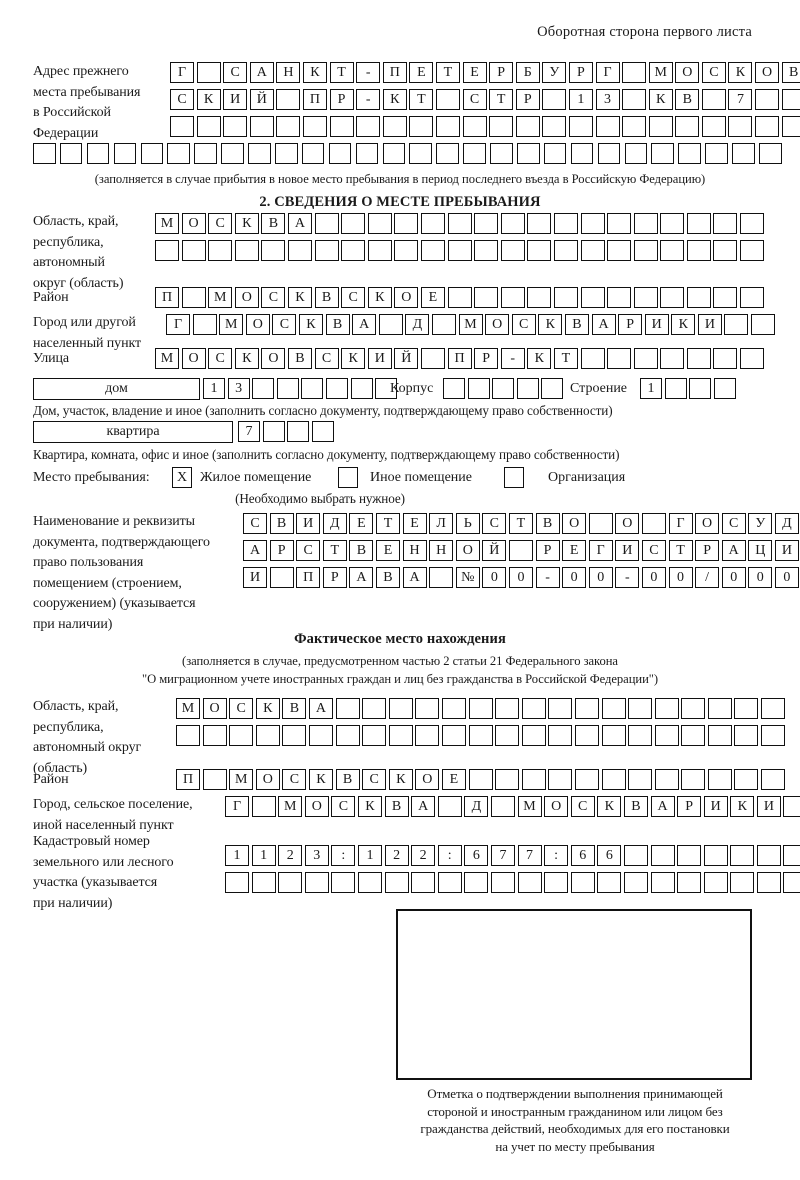  What do you see at coordinates (238, 388) in the screenshot?
I see `form-cell: 3` at bounding box center [238, 388].